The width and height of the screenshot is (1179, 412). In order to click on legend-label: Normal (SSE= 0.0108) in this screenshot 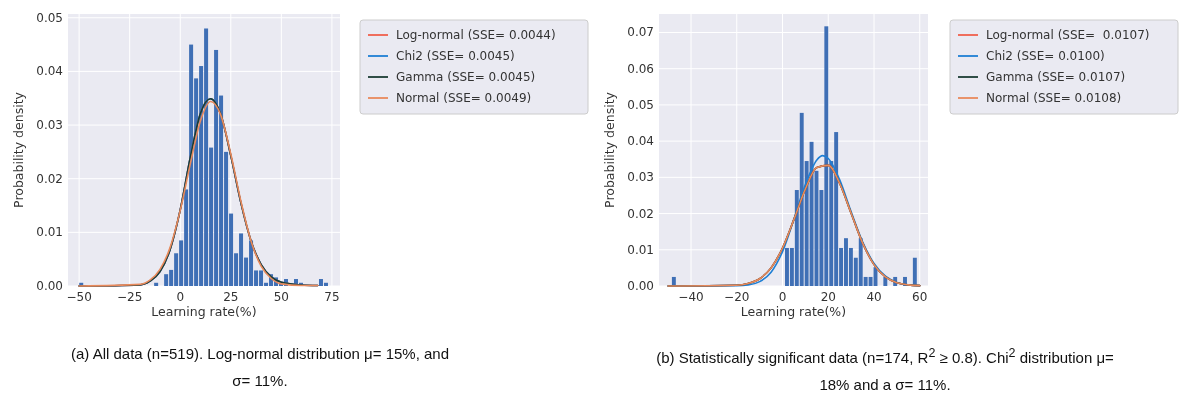, I will do `click(1054, 98)`.